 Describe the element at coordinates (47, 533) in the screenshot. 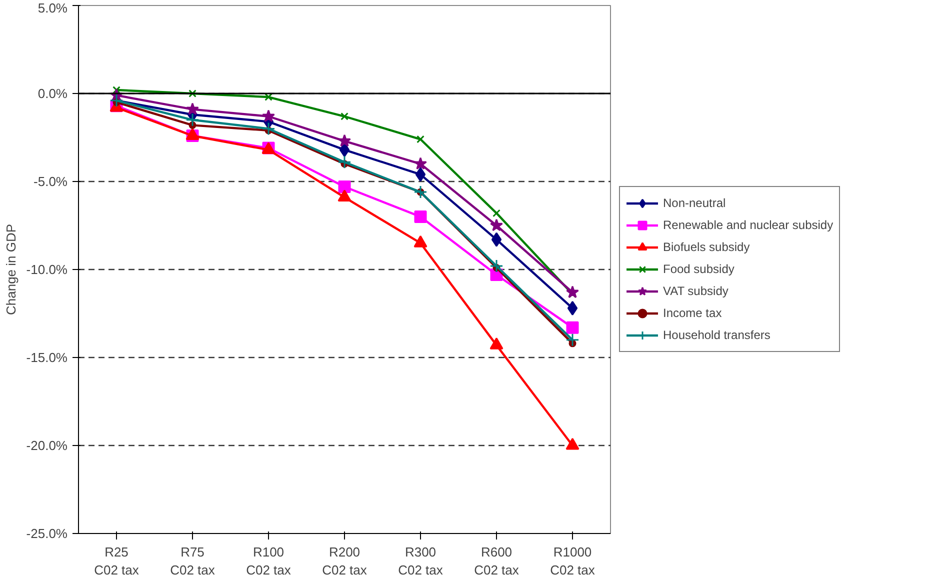

I see `y-tick-label: -25.0%` at that location.